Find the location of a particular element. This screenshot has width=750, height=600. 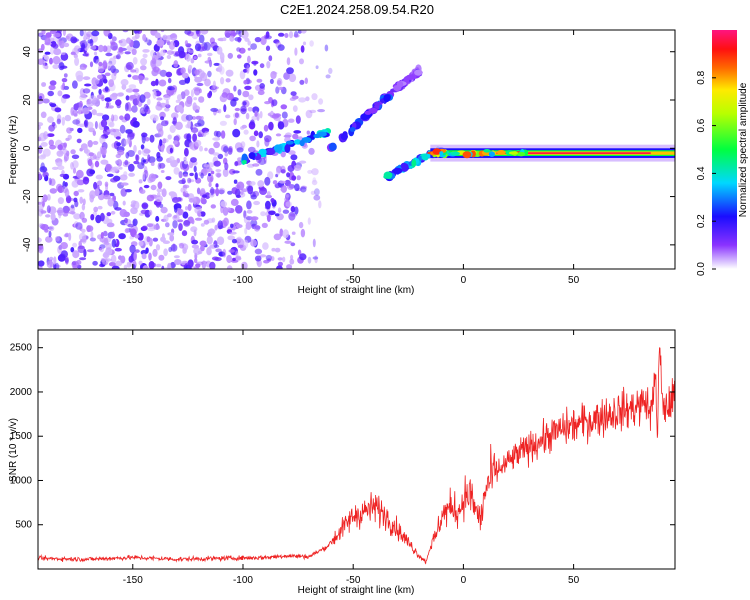

colorbar-tick-label: 0.8 is located at coordinates (701, 77).